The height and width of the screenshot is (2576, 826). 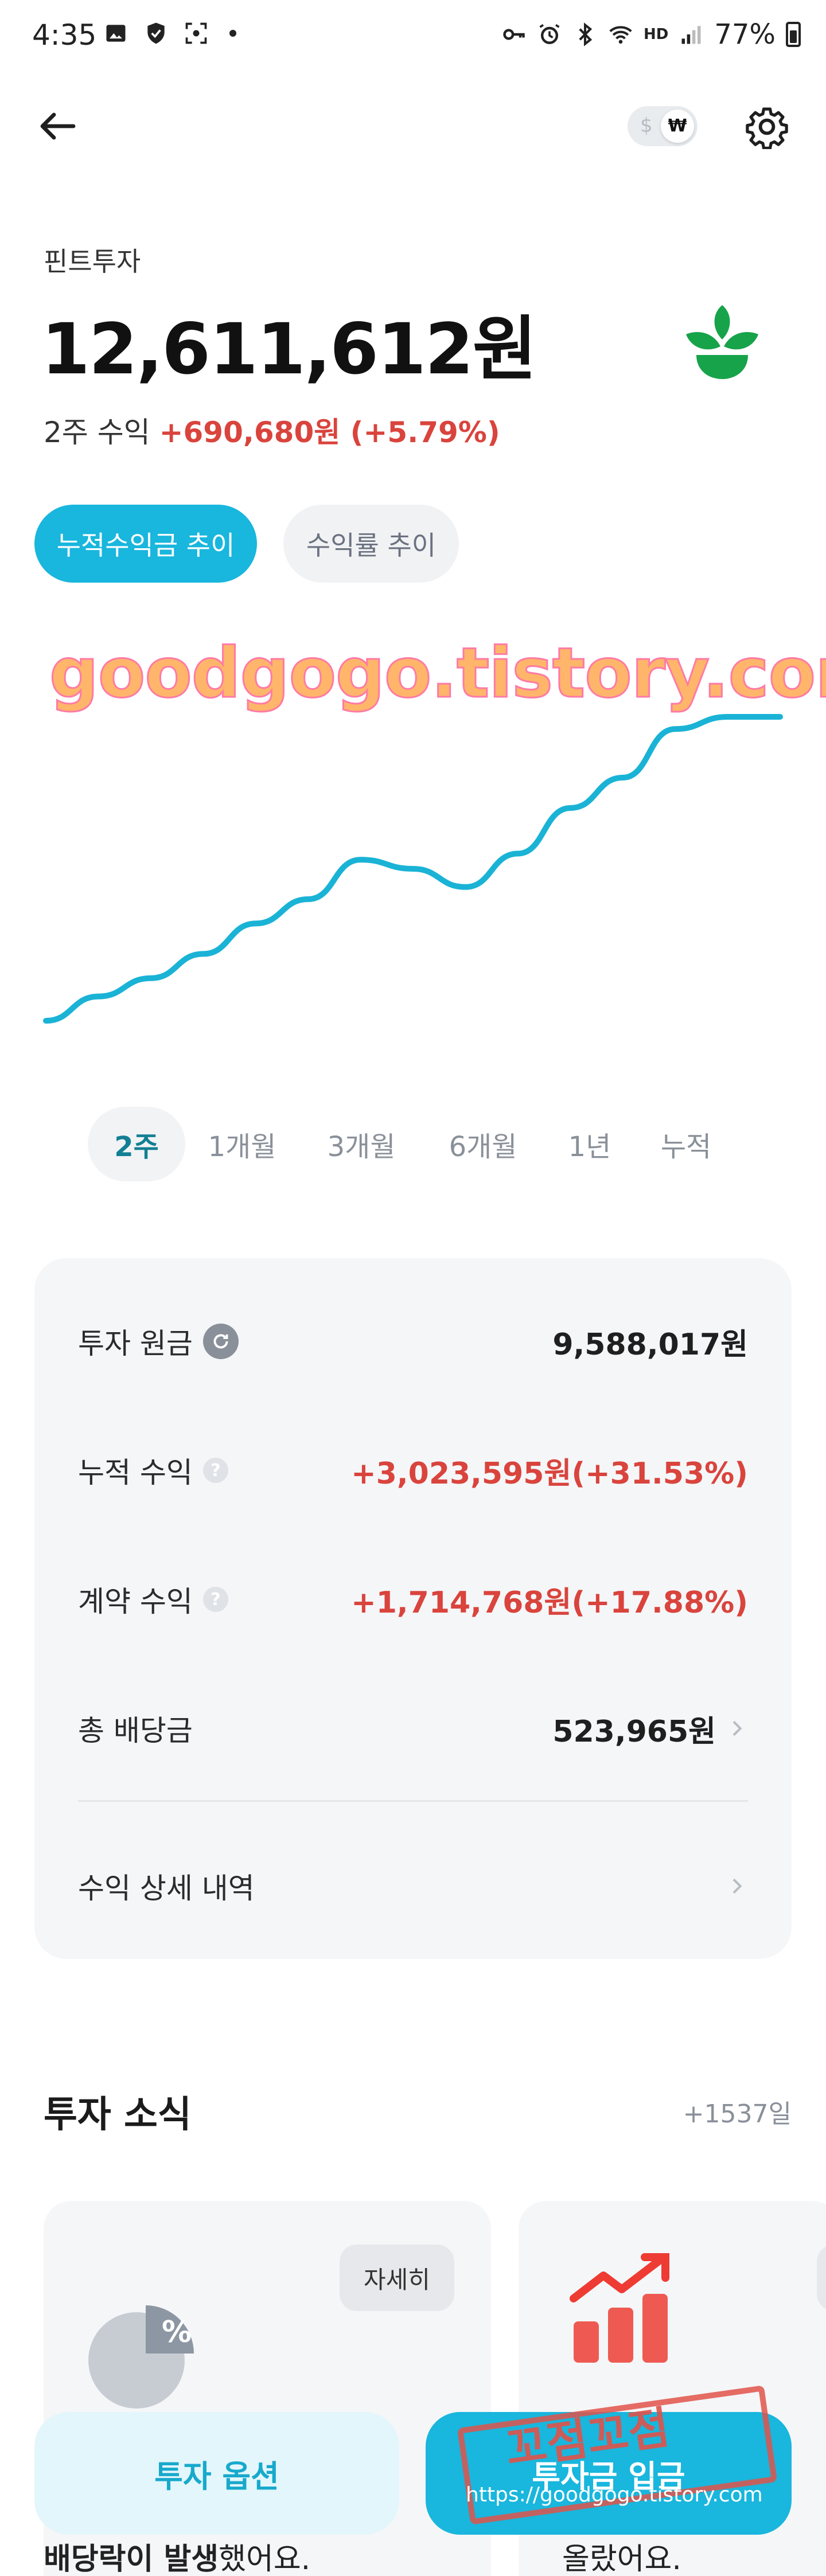 I want to click on series-line, so click(x=413, y=869).